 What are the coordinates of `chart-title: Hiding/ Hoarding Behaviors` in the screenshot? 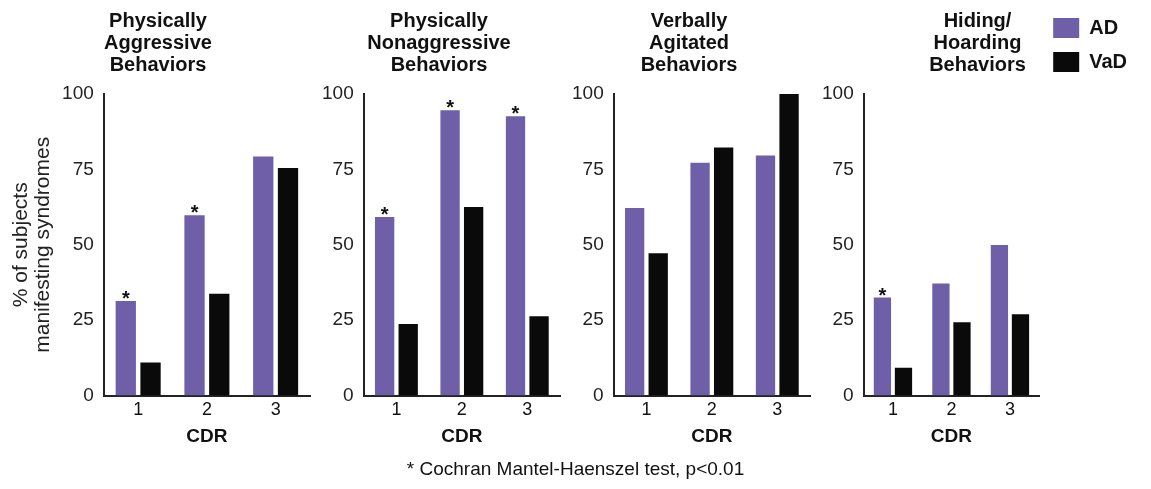 It's located at (977, 41).